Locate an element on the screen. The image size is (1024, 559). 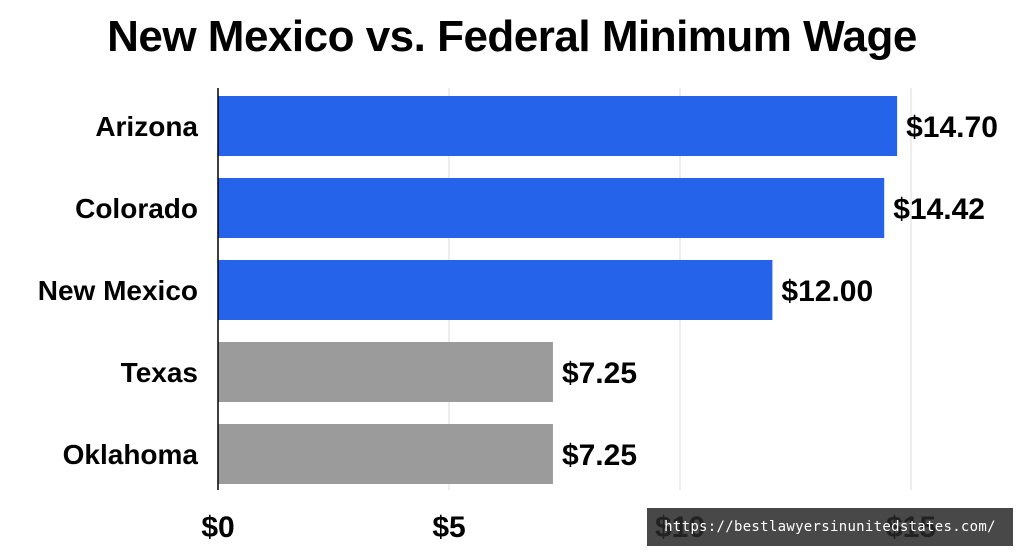
x-tick-label-1: $5 is located at coordinates (448, 527).